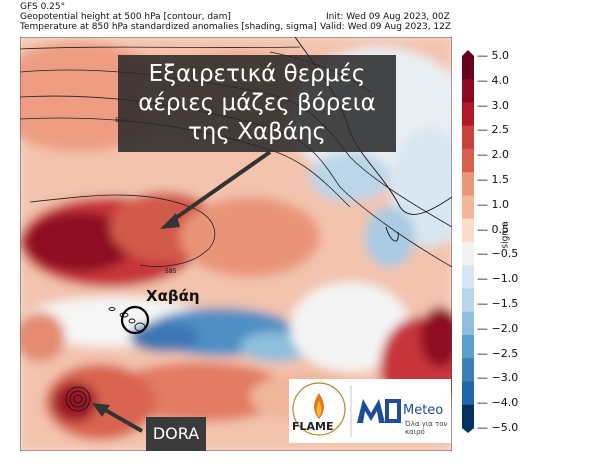 This screenshot has height=468, width=597. I want to click on valid-time: Valid: Wed 09 Aug 2023, 12Z, so click(386, 27).